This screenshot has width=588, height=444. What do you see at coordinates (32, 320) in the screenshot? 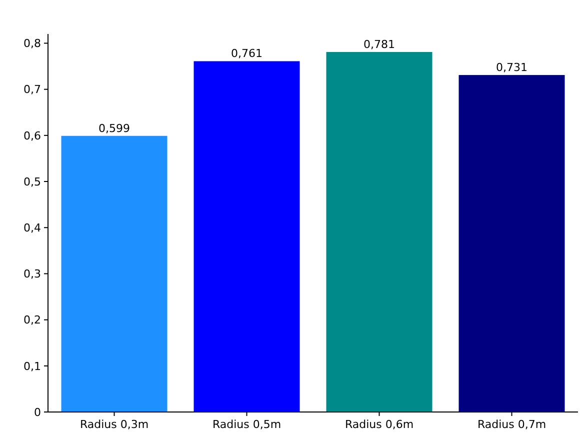
I see `y-tick-label: 0,2` at bounding box center [32, 320].